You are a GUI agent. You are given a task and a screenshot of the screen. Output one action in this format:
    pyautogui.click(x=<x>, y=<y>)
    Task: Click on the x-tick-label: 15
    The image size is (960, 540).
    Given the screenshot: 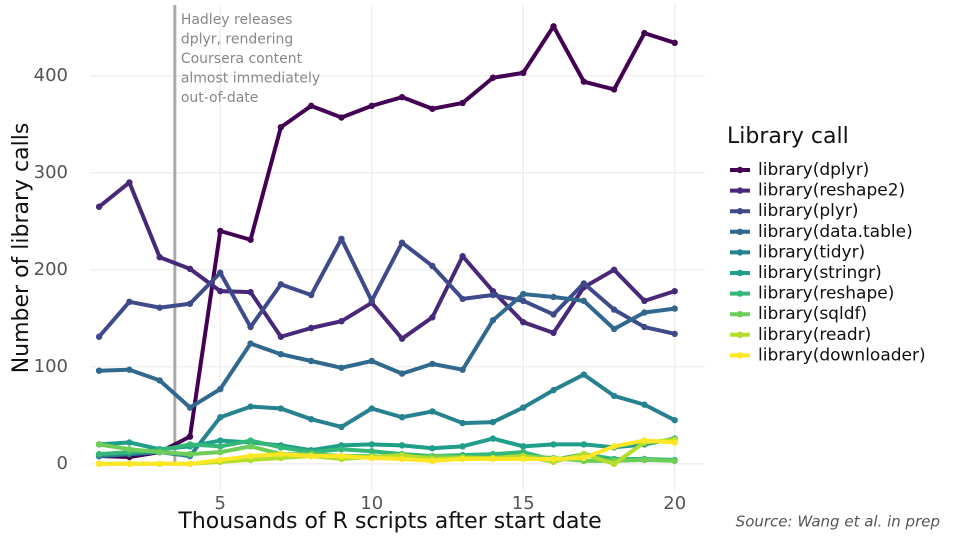 What is the action you would take?
    pyautogui.click(x=523, y=503)
    